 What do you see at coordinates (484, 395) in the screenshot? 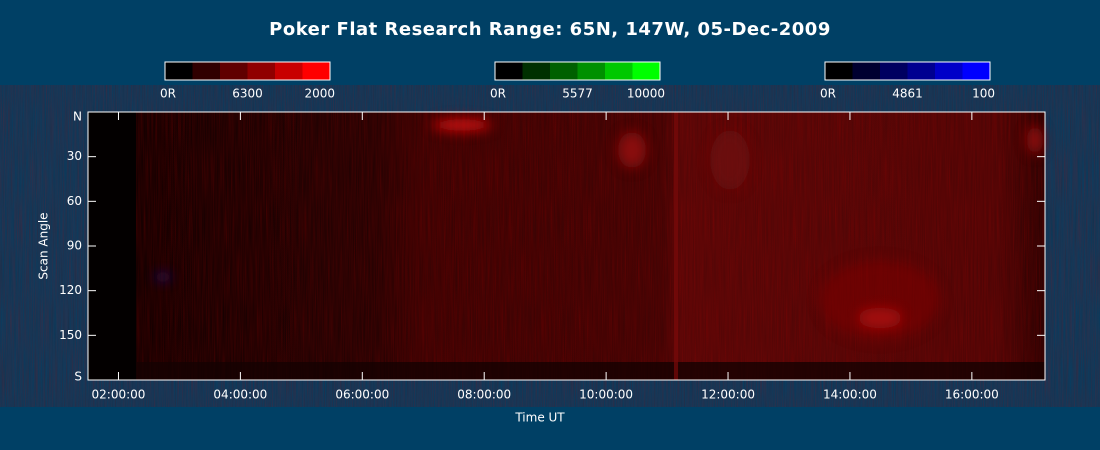
I see `x-tick-label: 08:00:00` at bounding box center [484, 395].